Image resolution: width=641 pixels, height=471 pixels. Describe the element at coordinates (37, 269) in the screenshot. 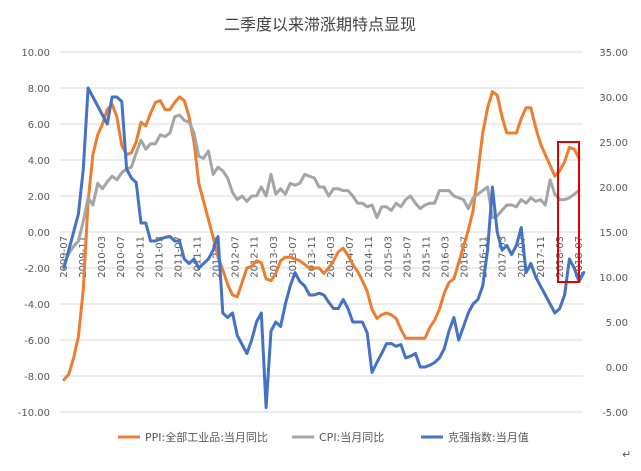

I see `left-tick-label: -2.00` at that location.